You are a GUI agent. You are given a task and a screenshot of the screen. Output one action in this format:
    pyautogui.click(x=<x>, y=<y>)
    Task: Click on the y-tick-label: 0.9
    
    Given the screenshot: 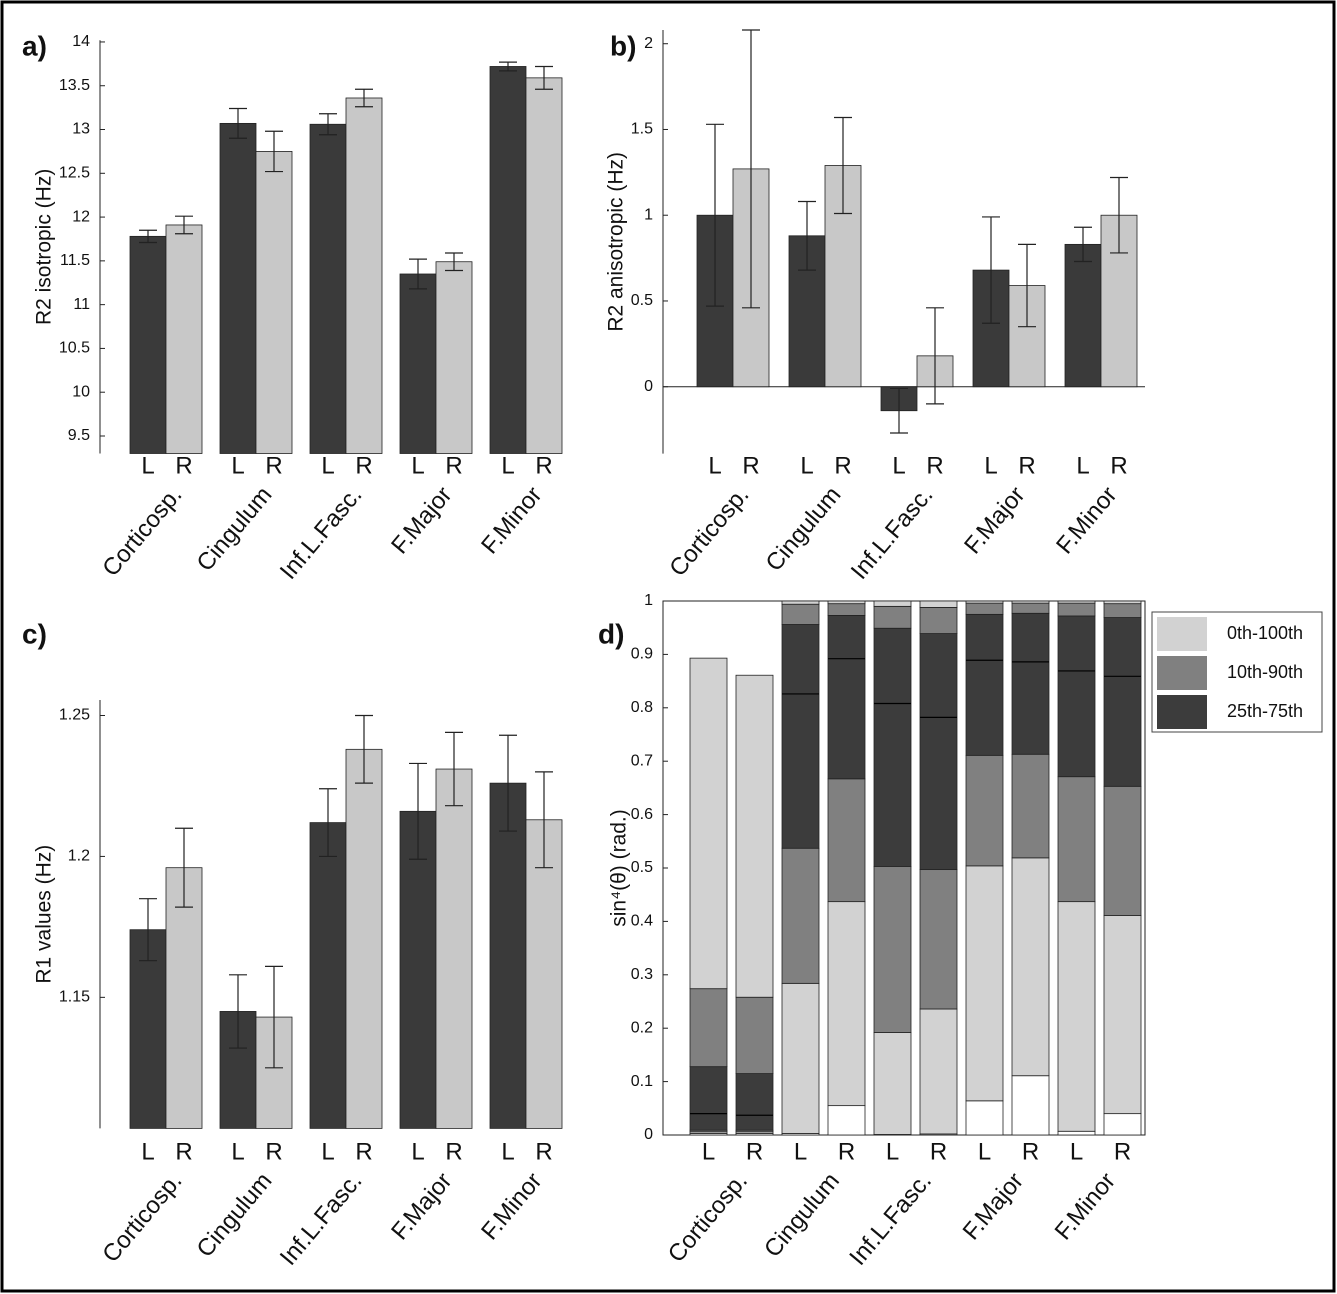 What is the action you would take?
    pyautogui.click(x=642, y=654)
    